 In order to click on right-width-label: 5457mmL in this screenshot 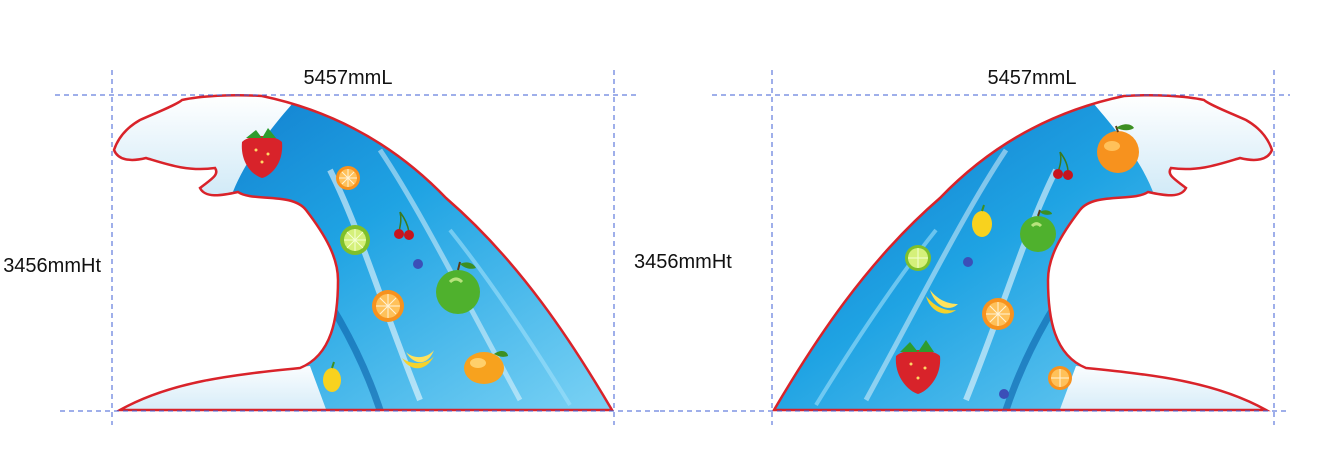, I will do `click(1032, 78)`.